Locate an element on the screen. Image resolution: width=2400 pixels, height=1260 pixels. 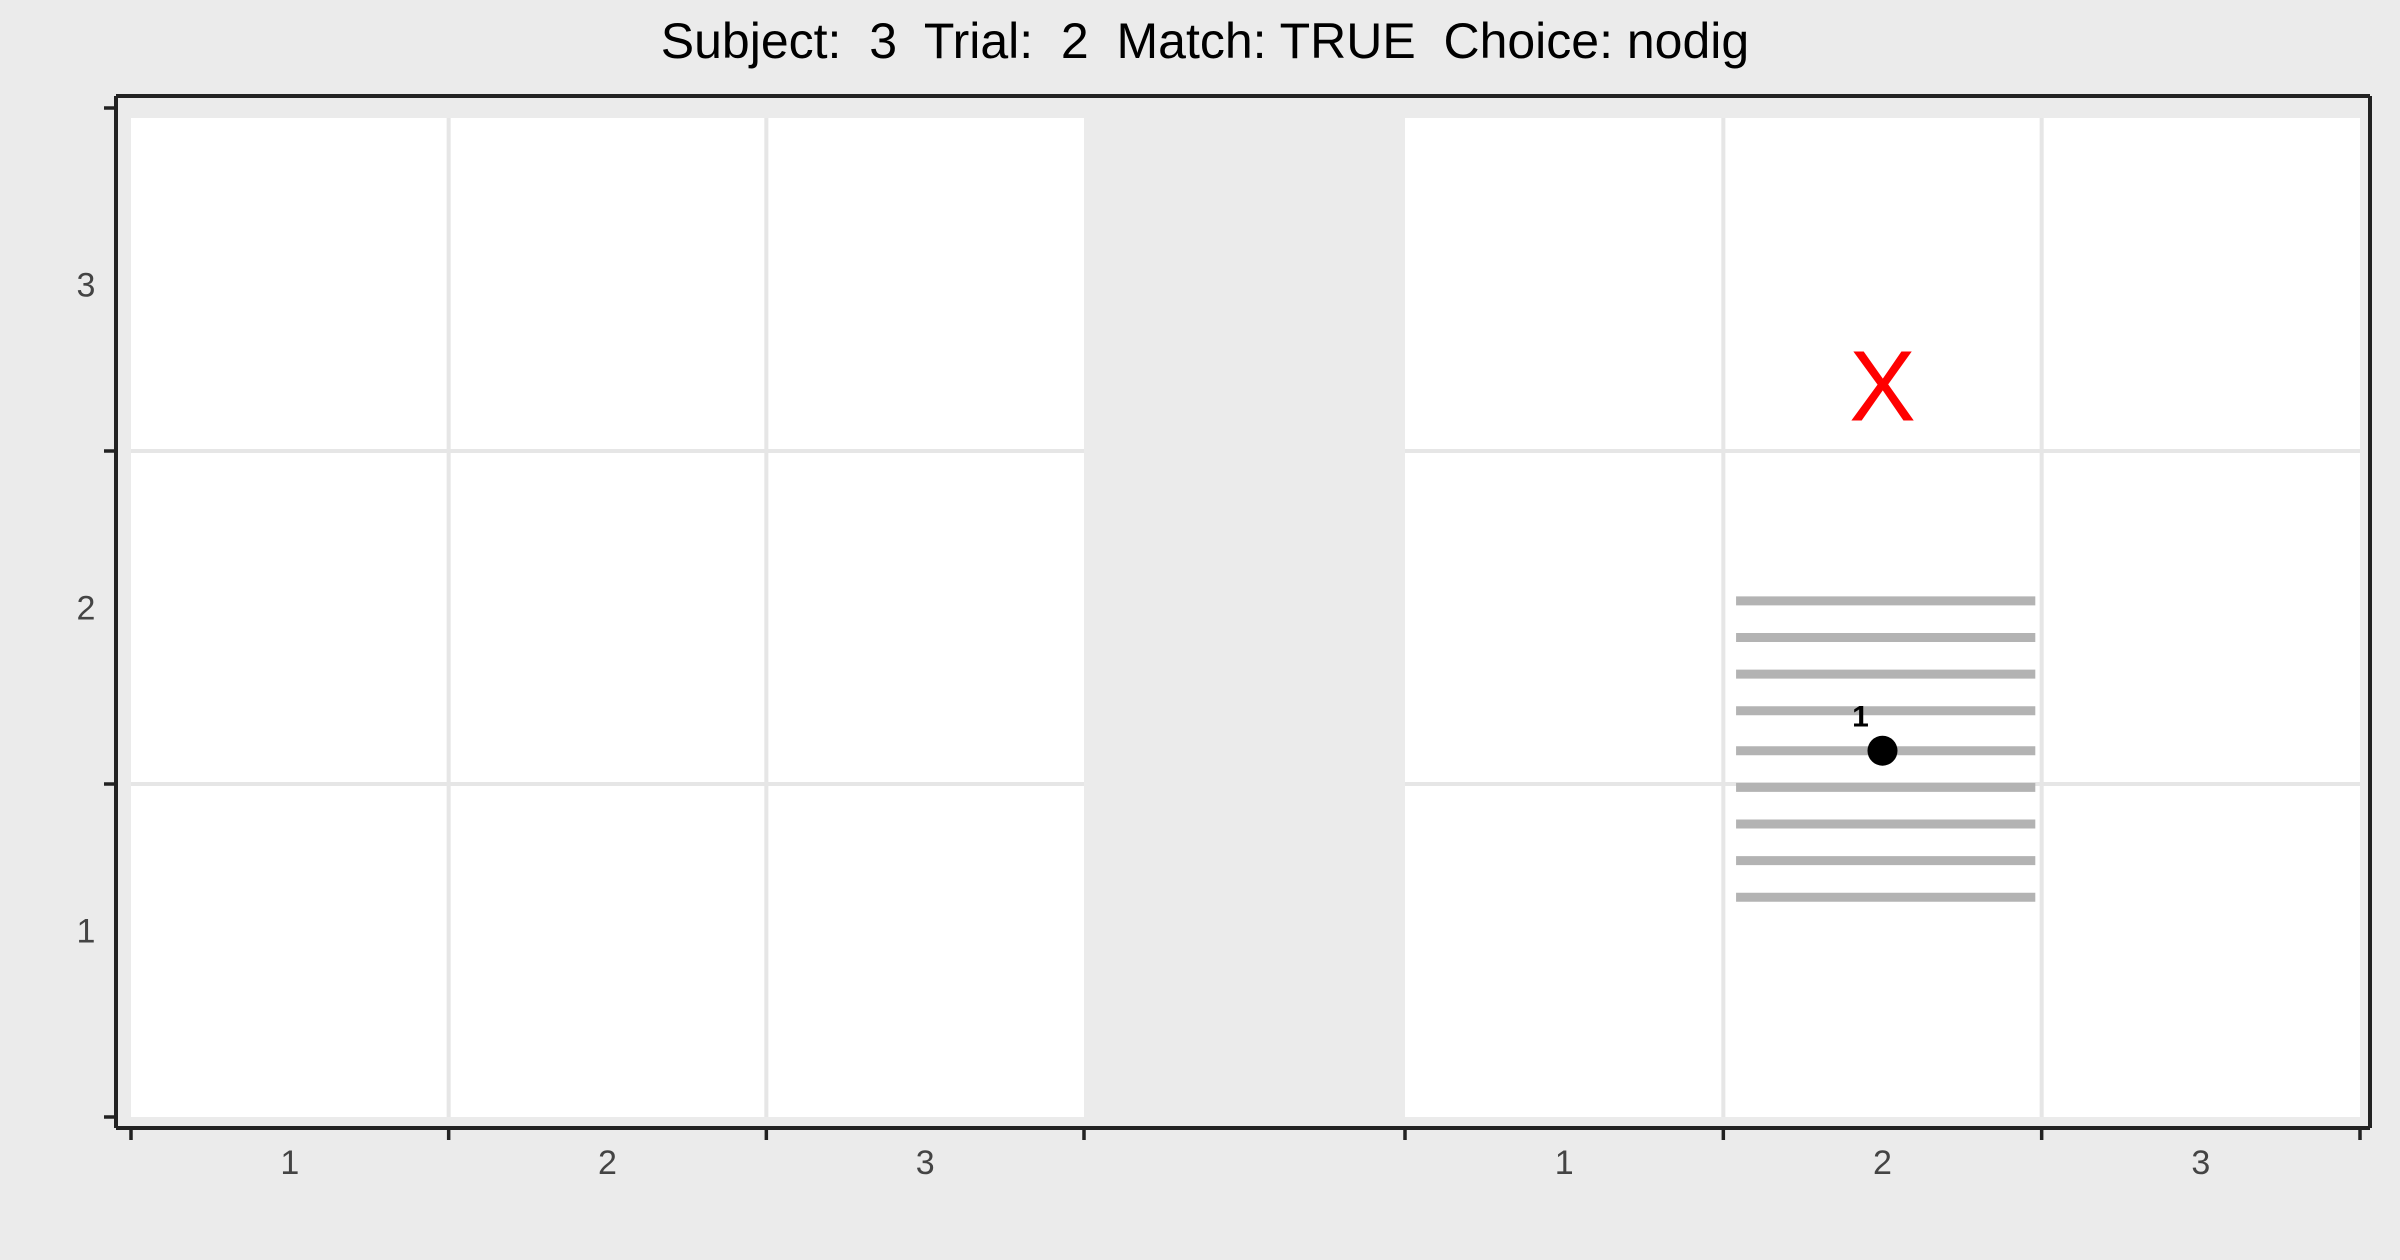
y-tick-label: 1 is located at coordinates (86, 932).